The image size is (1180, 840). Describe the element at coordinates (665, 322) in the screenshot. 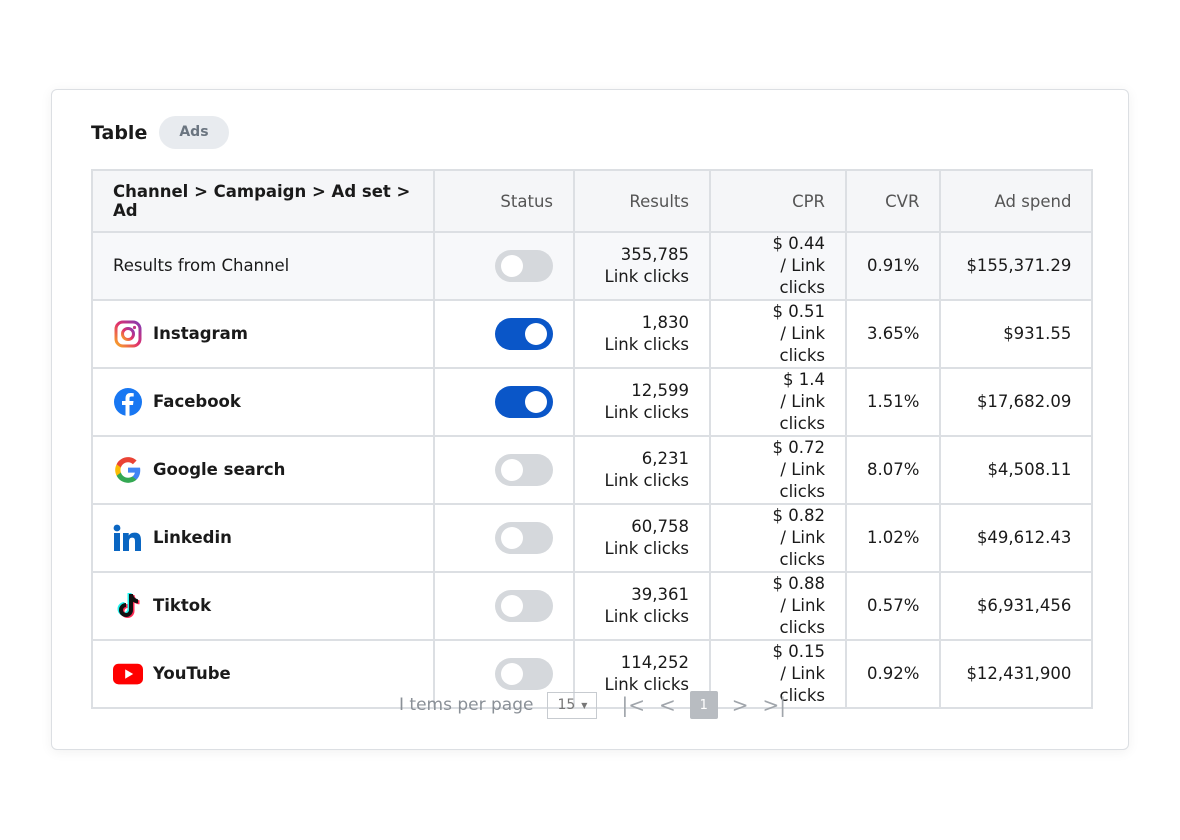

I see `results-value: 1,830` at that location.